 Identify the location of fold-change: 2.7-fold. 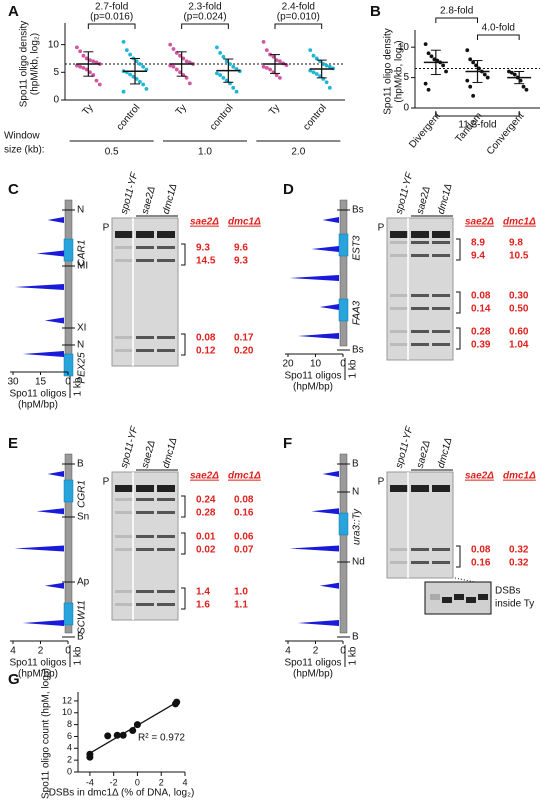
(111, 7).